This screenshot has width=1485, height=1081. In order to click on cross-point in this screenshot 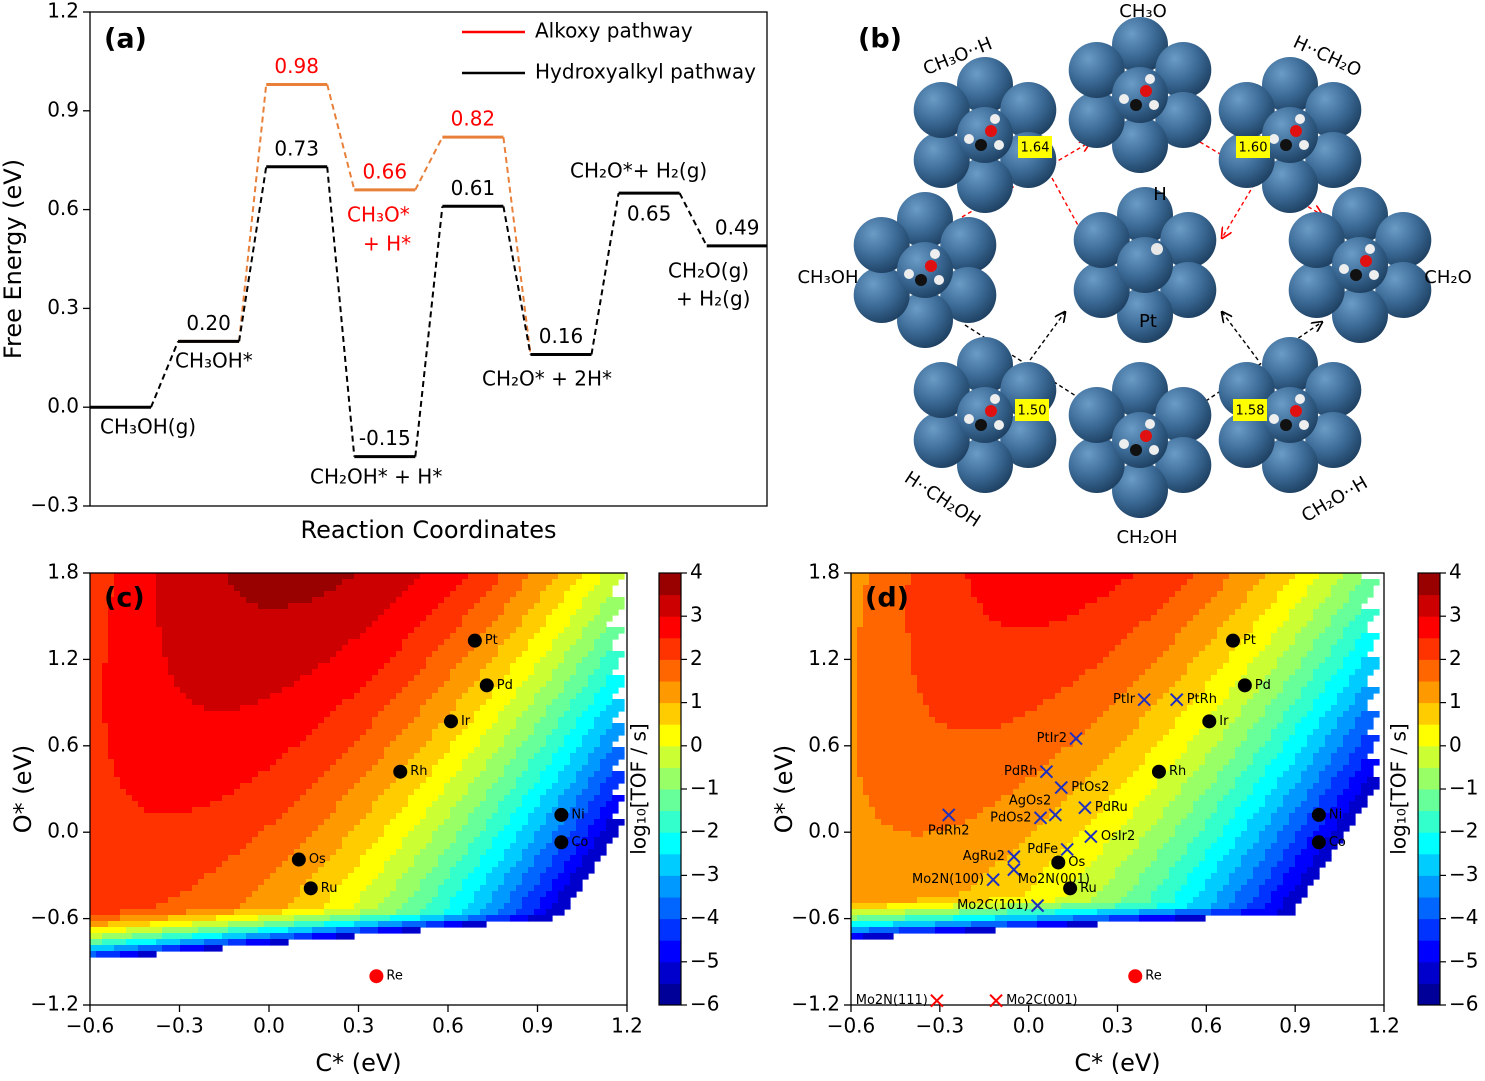, I will do `click(1061, 787)`.